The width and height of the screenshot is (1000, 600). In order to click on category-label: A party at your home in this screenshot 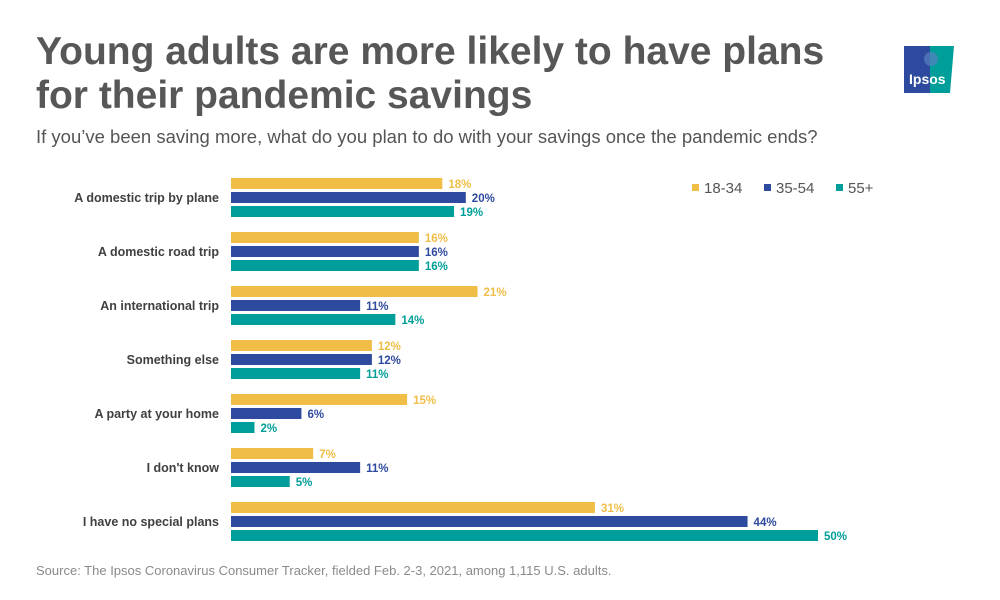, I will do `click(156, 414)`.